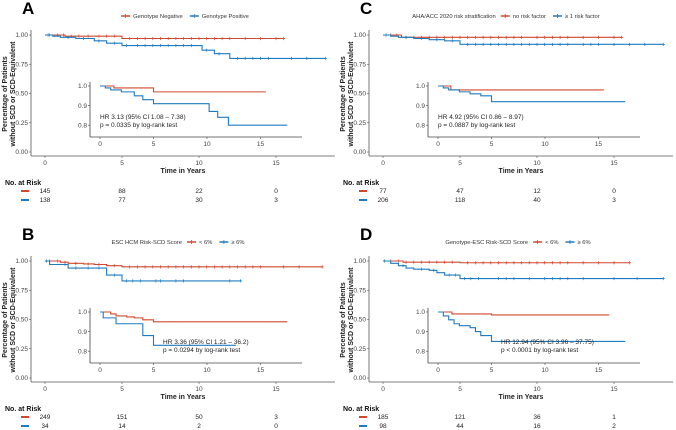 The height and width of the screenshot is (430, 676). What do you see at coordinates (537, 417) in the screenshot?
I see `risk-count: 36` at bounding box center [537, 417].